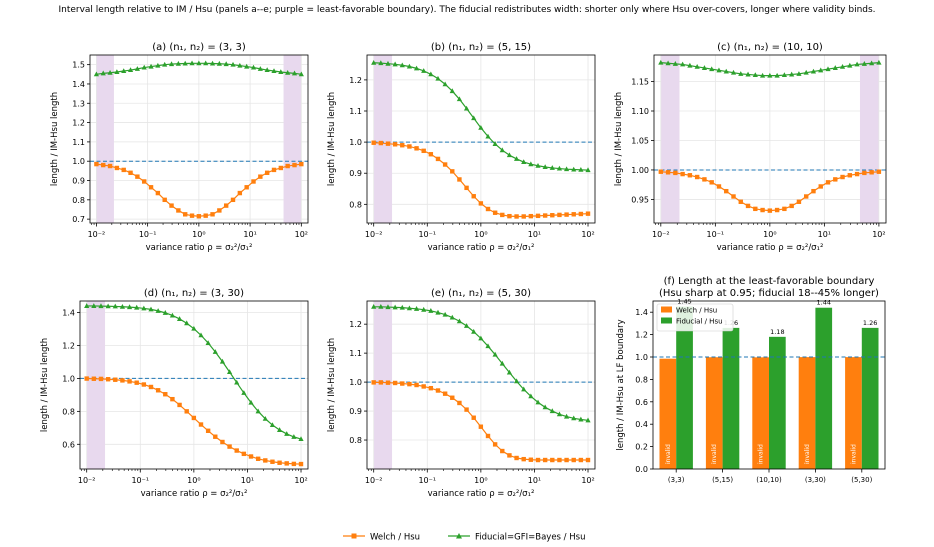 This screenshot has height=547, width=934. Describe the element at coordinates (249, 234) in the screenshot. I see `panel-a-xtick-label: 10¹` at that location.